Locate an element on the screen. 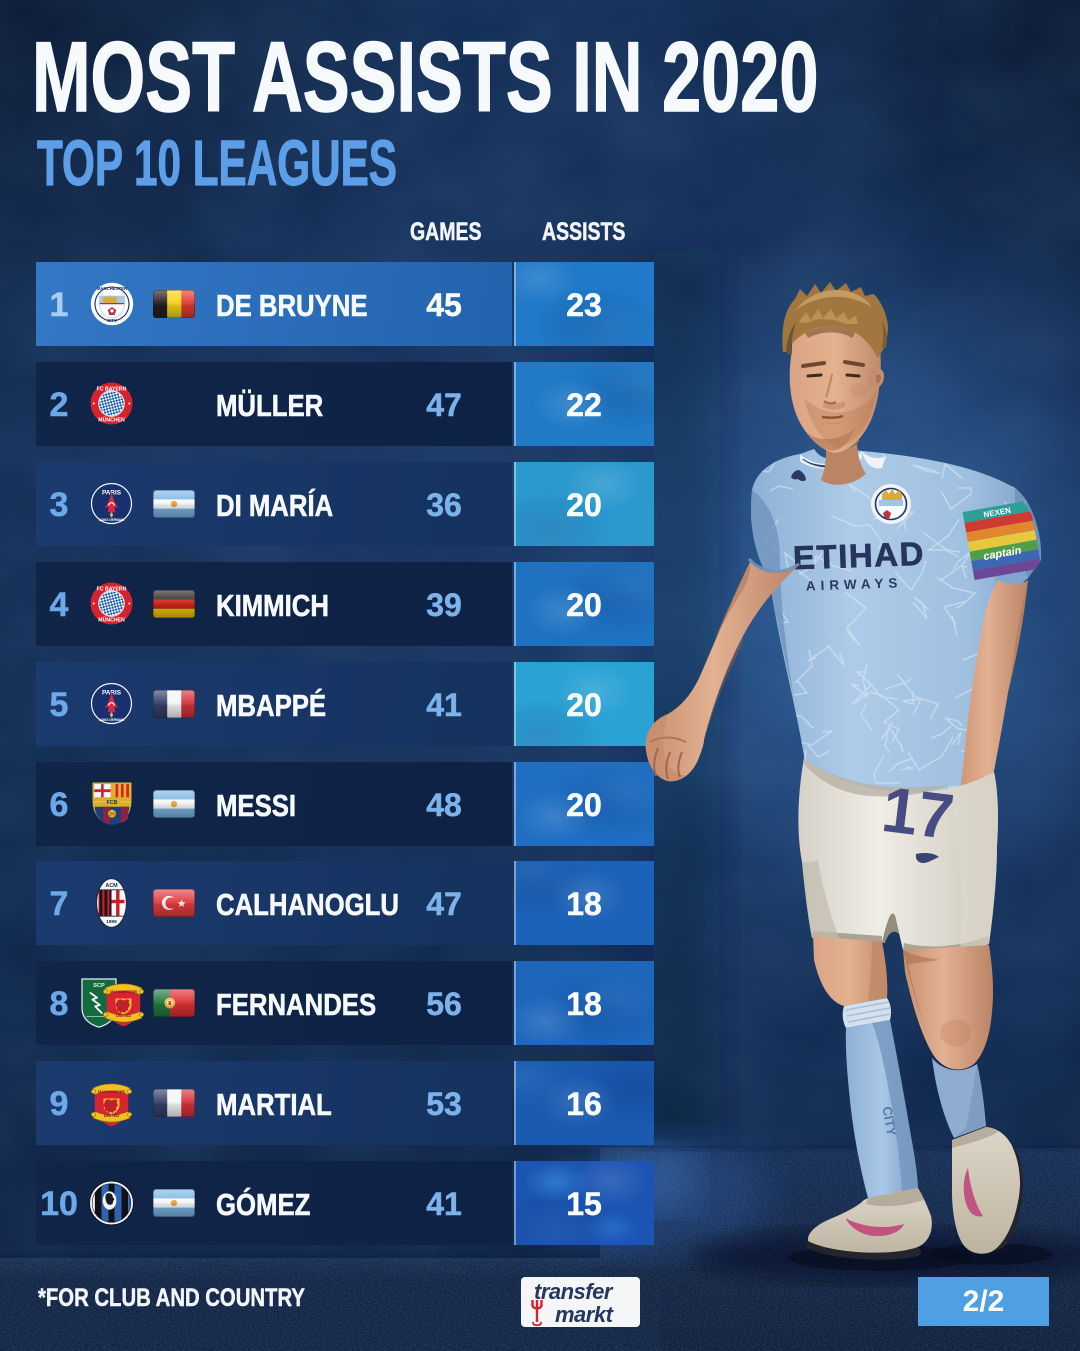 The height and width of the screenshot is (1351, 1080). svg-text: 1899 is located at coordinates (111, 923).